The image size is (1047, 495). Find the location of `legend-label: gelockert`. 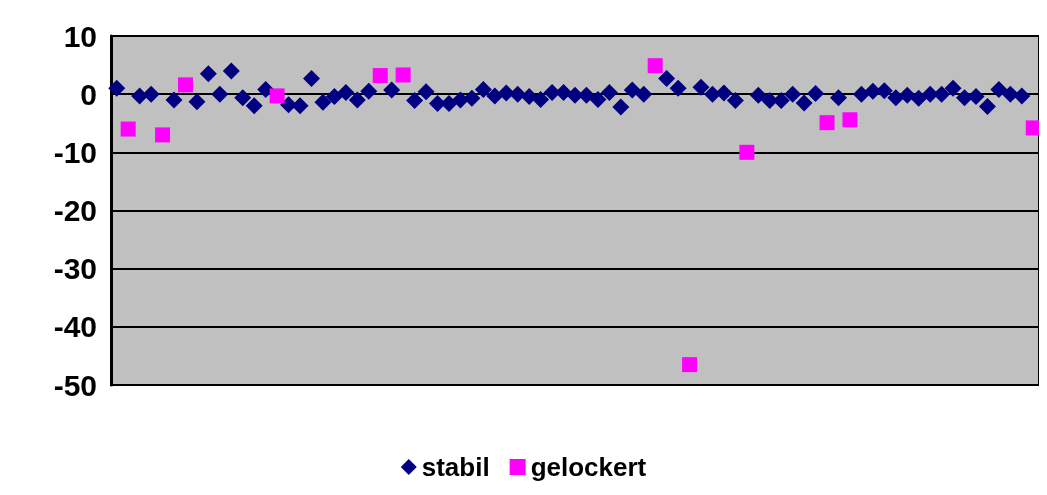

legend-label: gelockert is located at coordinates (588, 467).